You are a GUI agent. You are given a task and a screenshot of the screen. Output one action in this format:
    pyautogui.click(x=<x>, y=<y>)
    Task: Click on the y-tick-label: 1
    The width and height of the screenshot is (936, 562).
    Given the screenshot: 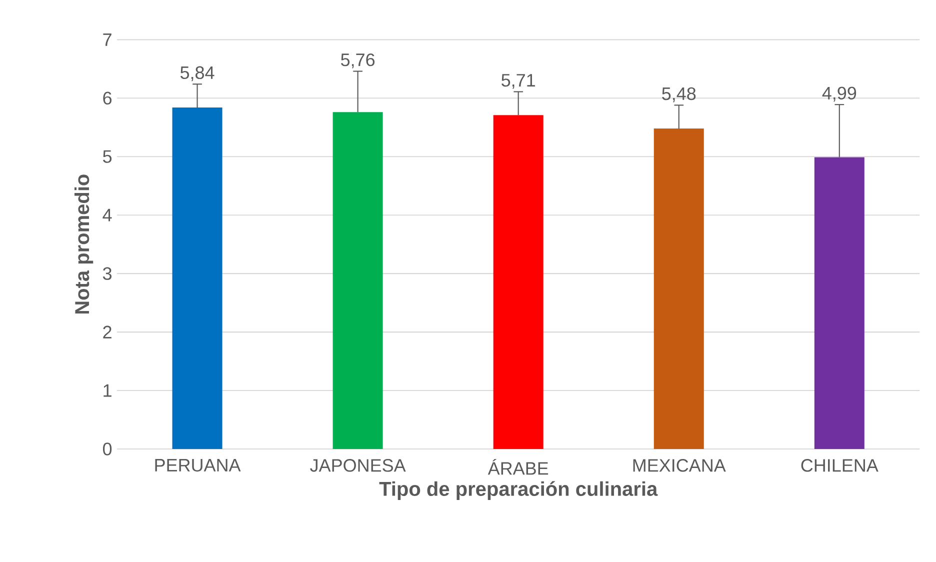 What is the action you would take?
    pyautogui.click(x=108, y=390)
    